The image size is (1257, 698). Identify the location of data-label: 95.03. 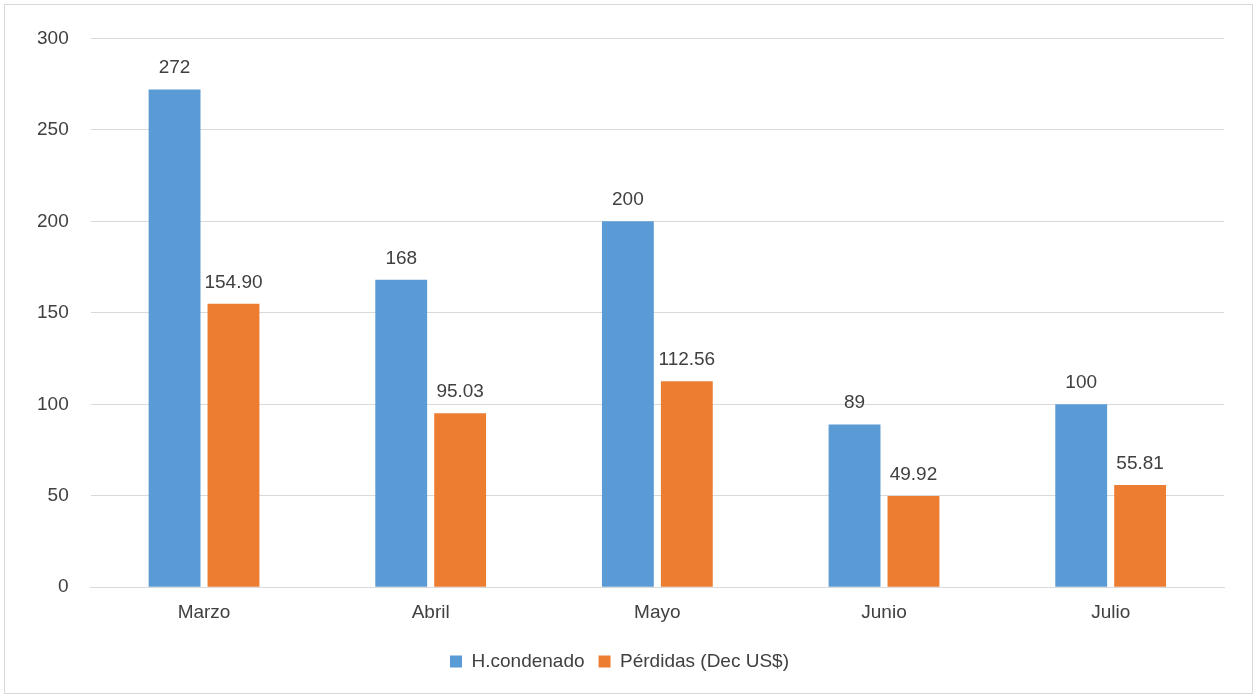
(460, 391).